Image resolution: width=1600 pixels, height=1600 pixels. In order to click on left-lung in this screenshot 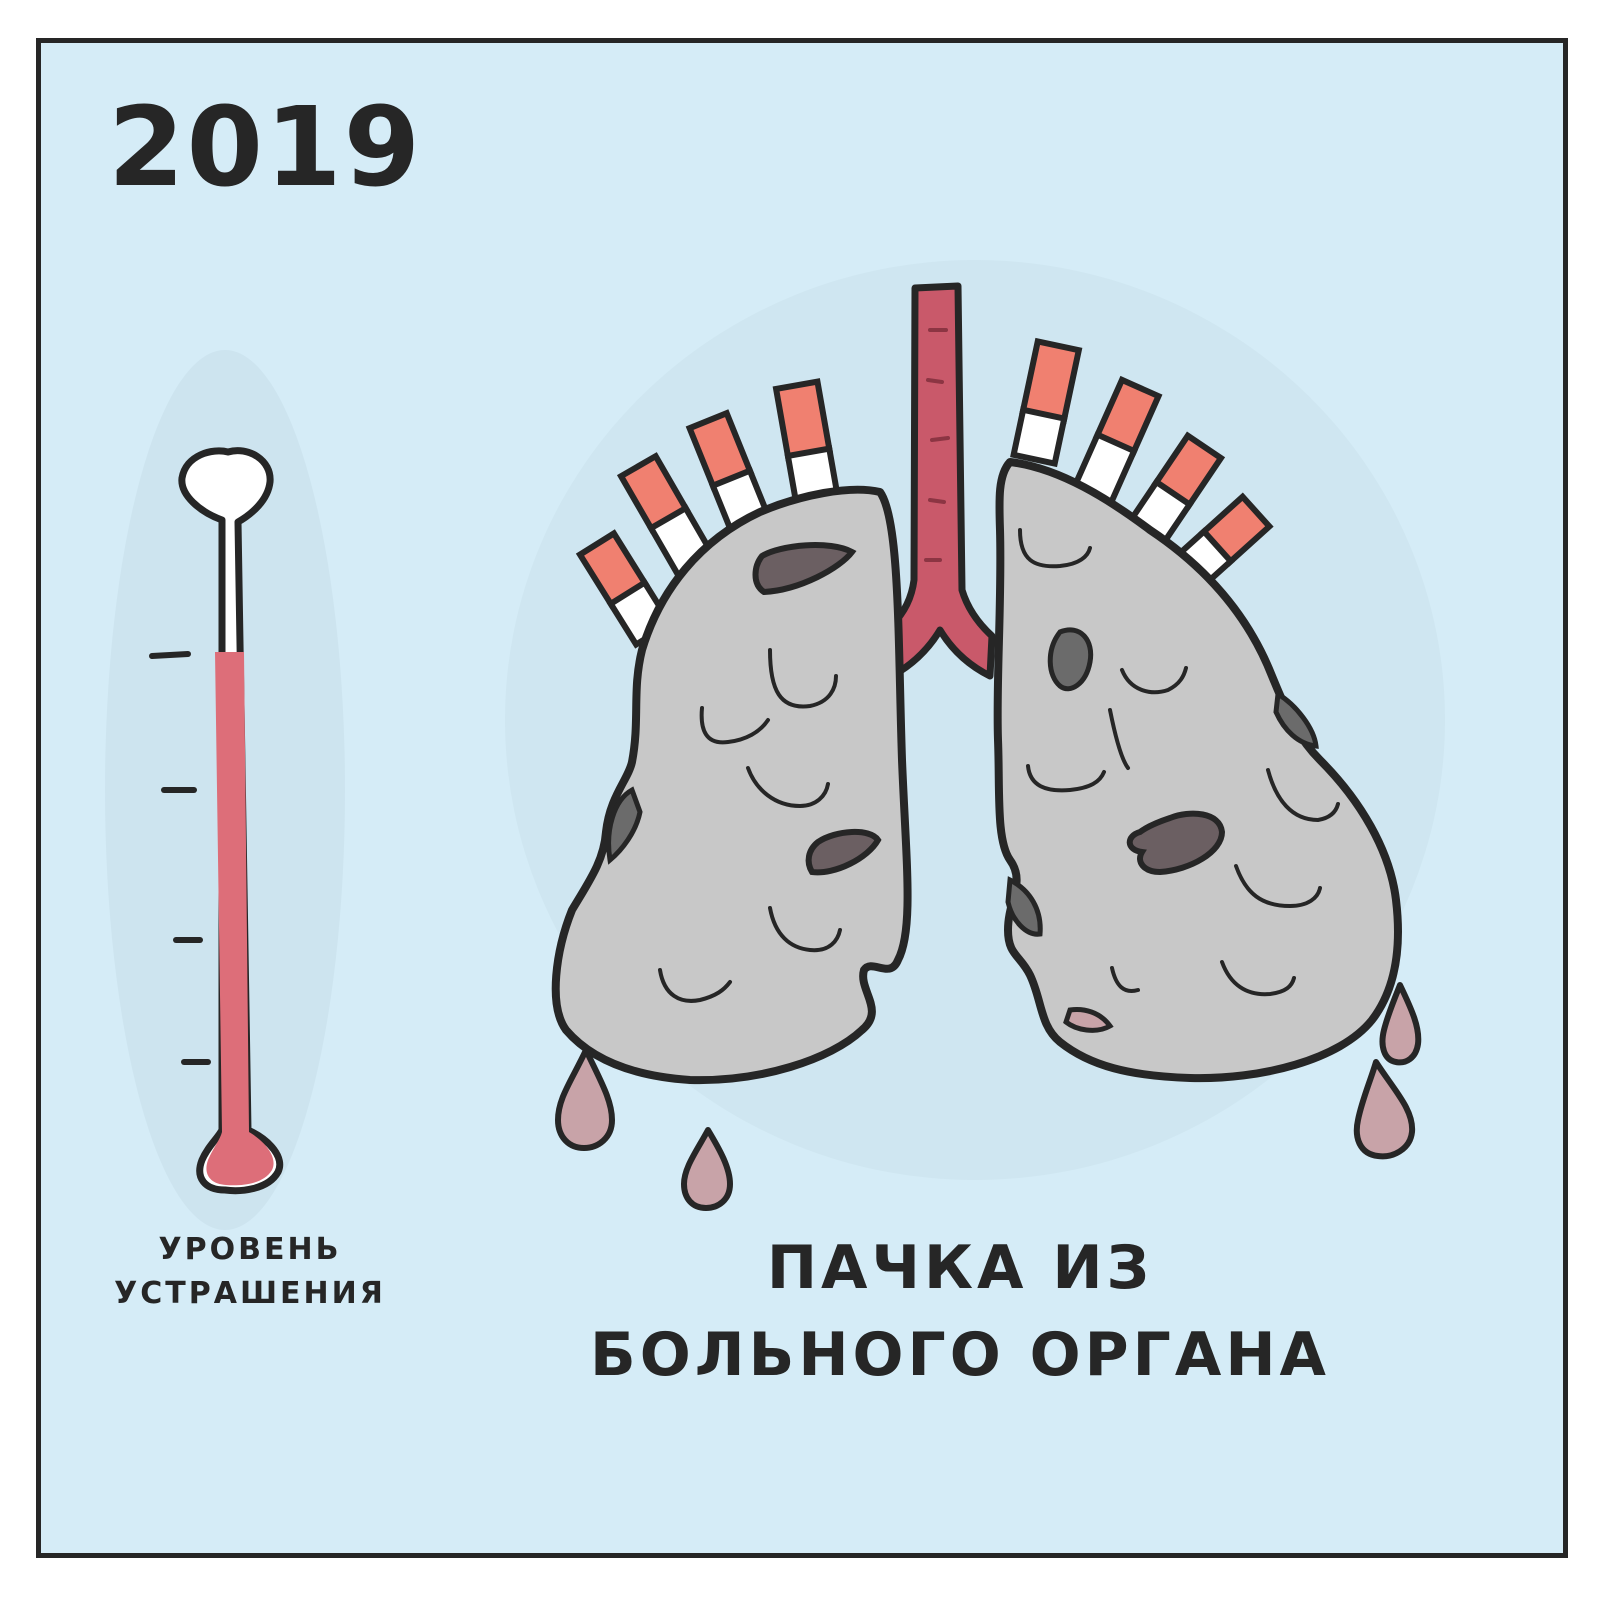, I will do `click(731, 785)`.